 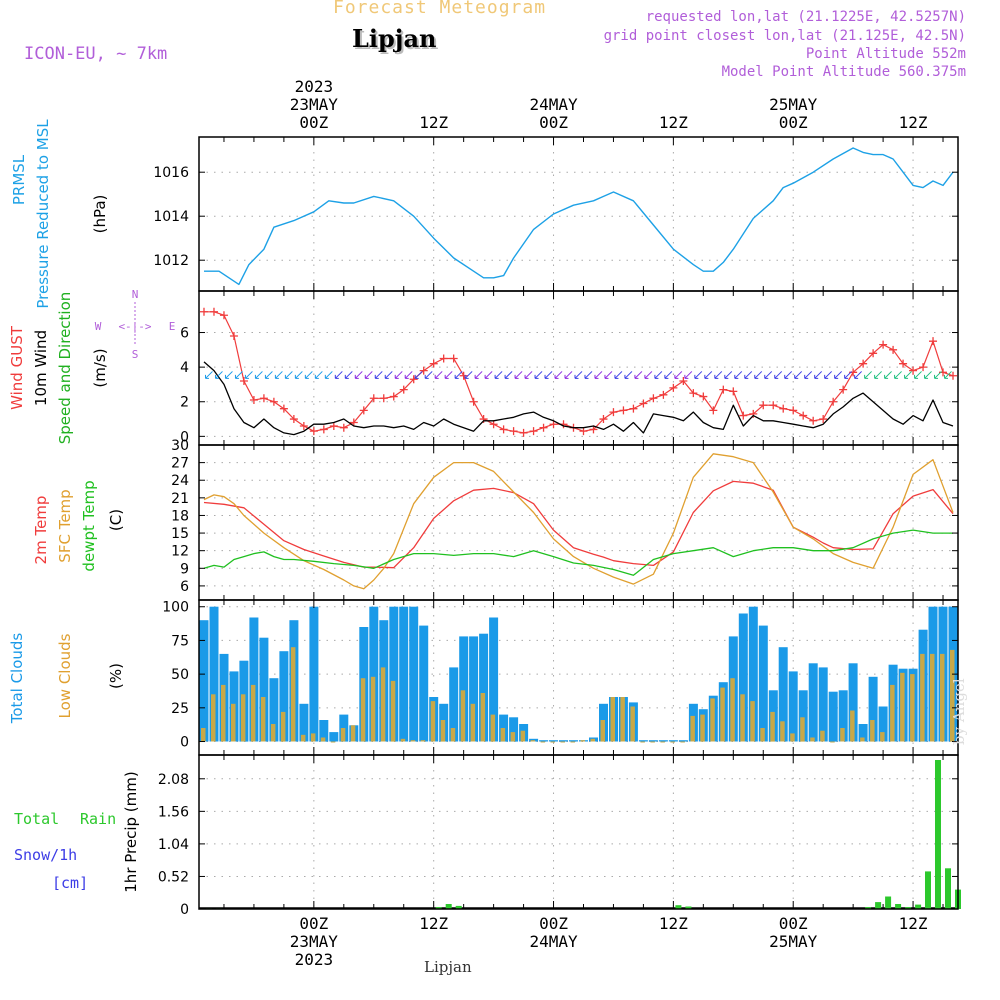 I want to click on y-tick-label: 4, so click(x=184, y=368).